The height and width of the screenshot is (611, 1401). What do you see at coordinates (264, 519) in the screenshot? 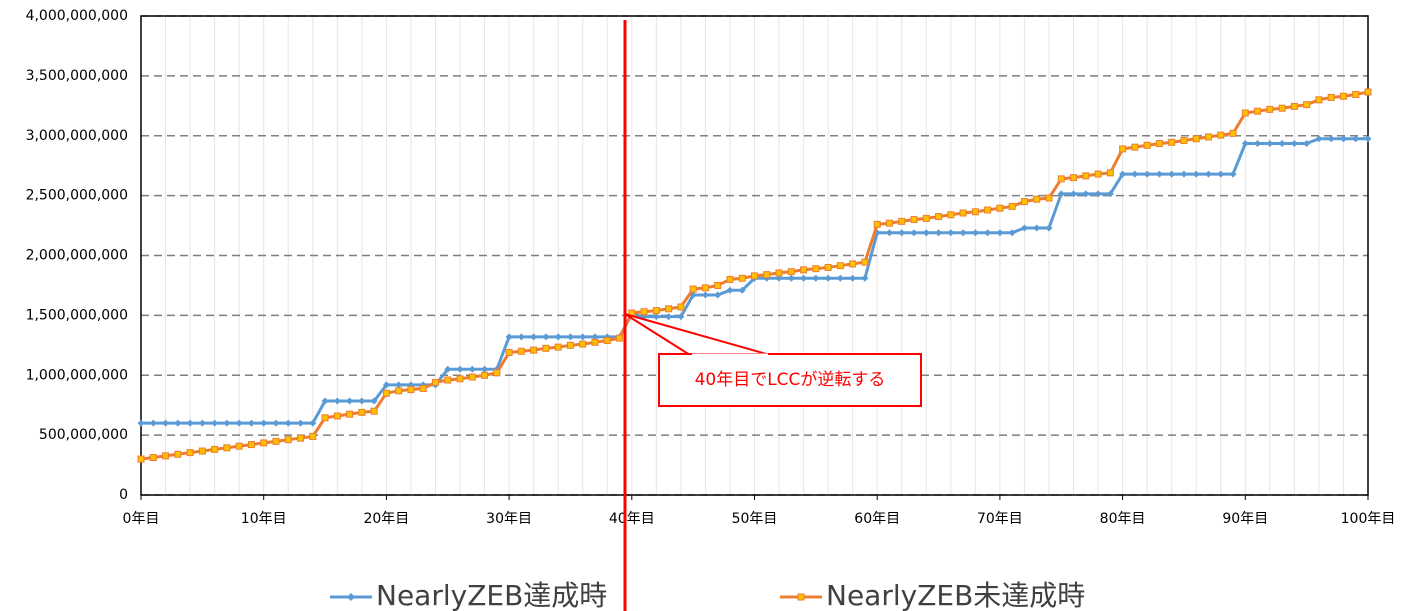
I see `x-tick-label: 10年目` at bounding box center [264, 519].